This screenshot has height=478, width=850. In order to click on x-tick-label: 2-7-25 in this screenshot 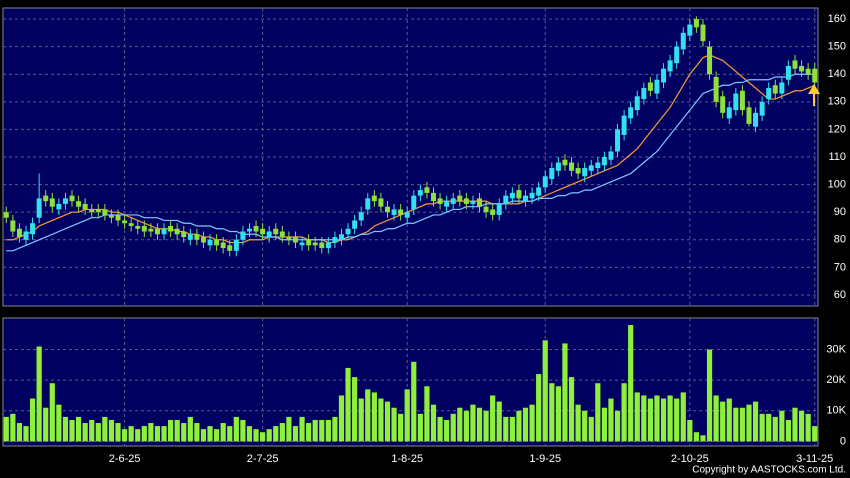, I will do `click(263, 459)`.